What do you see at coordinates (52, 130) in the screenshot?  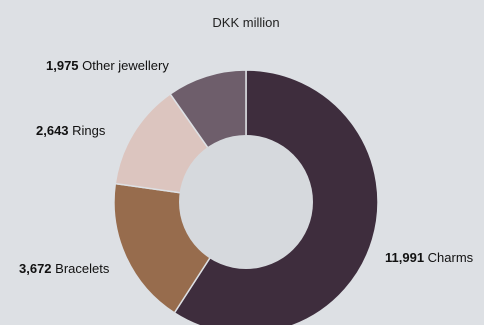 I see `slice-value: 2,643` at bounding box center [52, 130].